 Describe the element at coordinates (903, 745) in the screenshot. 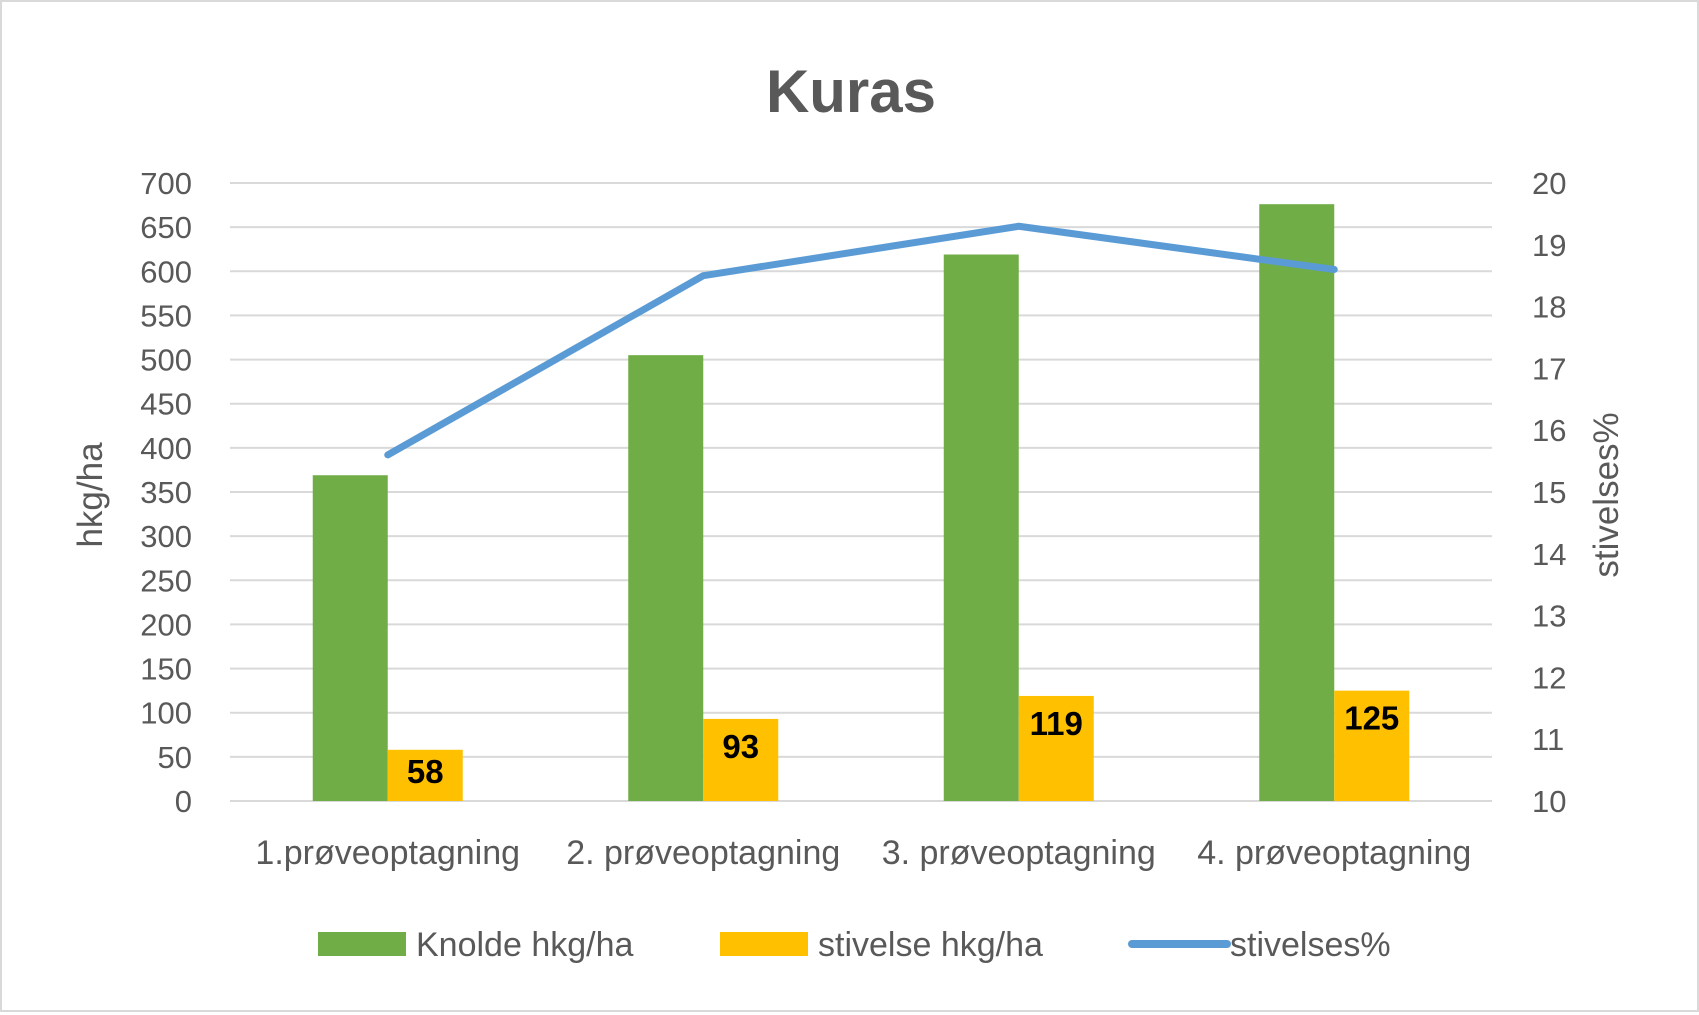

I see `data-labels: 58 93 119 125` at that location.